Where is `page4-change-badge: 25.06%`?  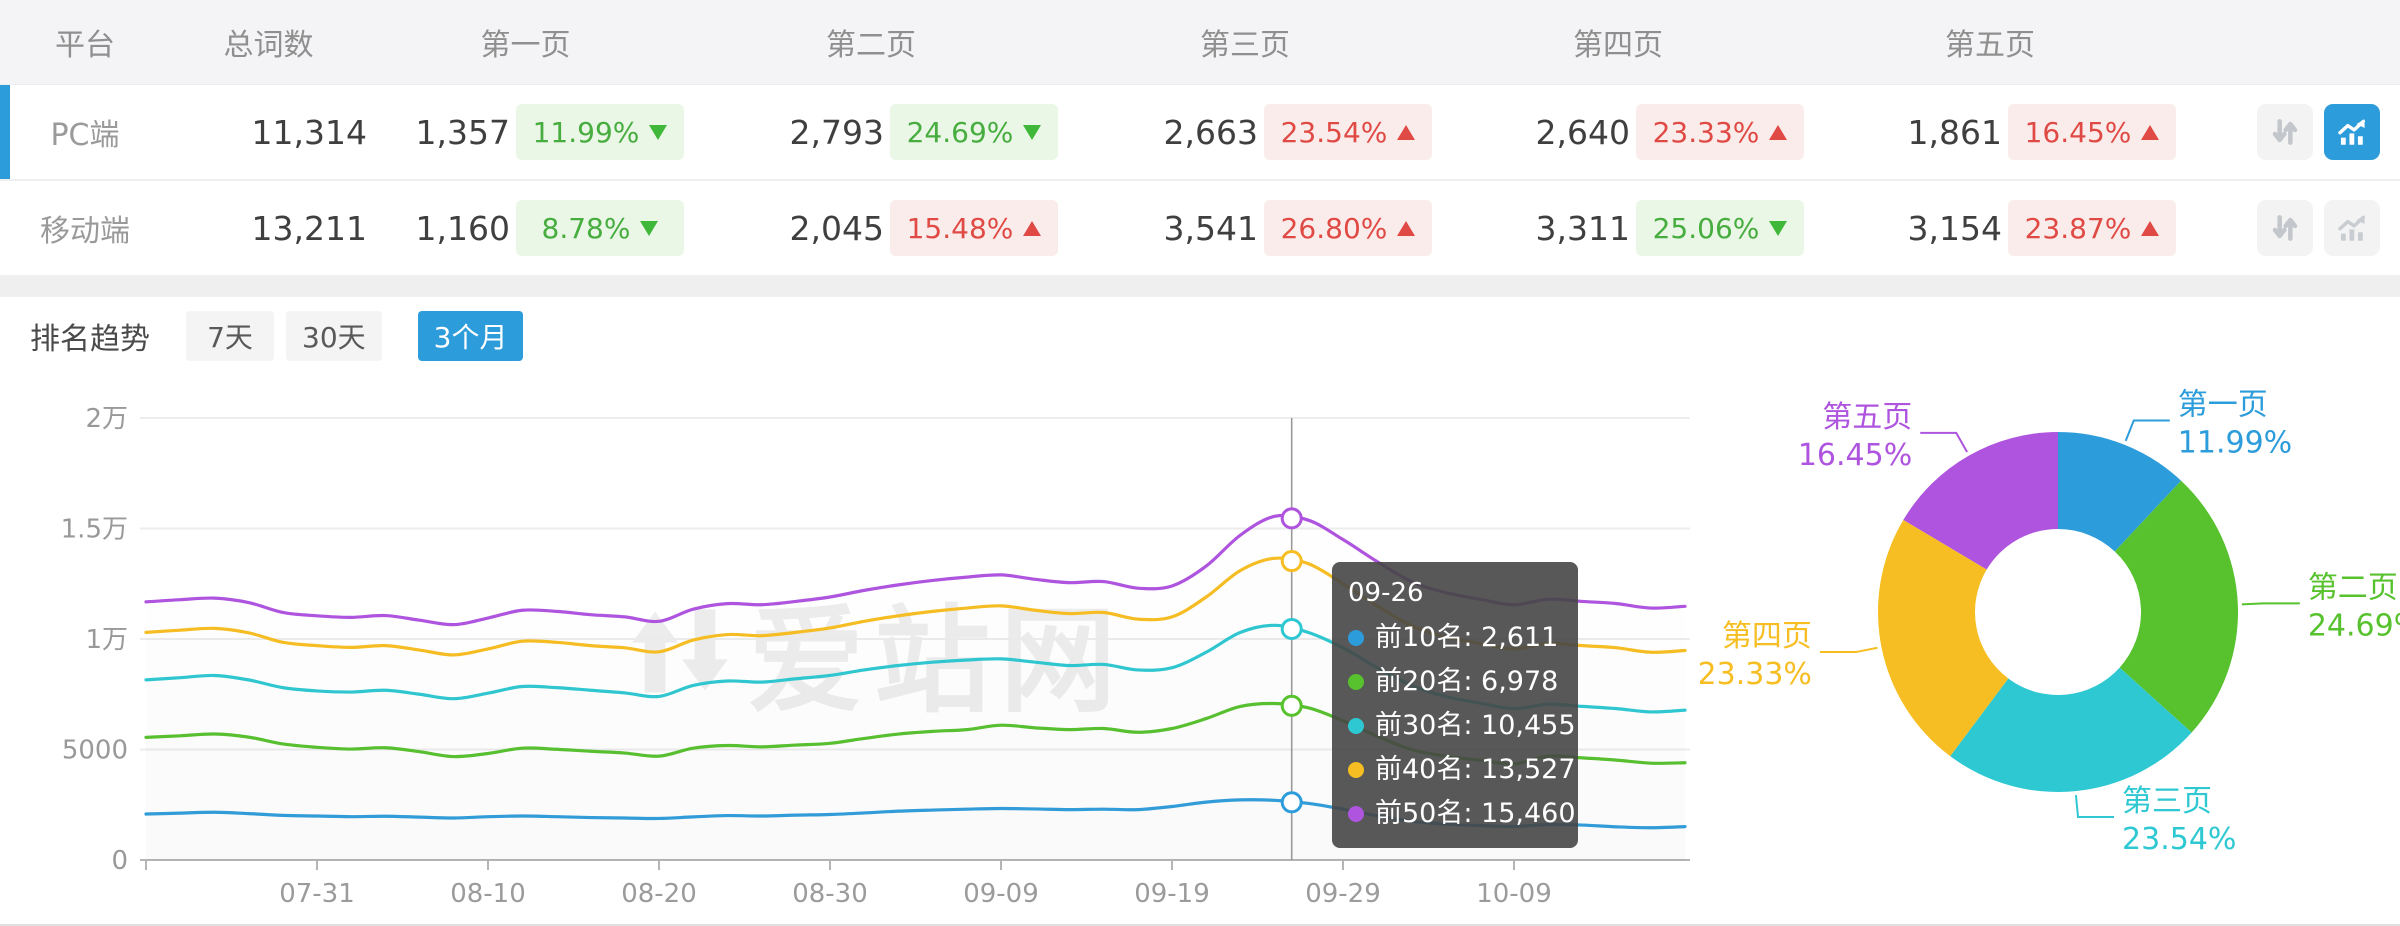 page4-change-badge: 25.06% is located at coordinates (1720, 228).